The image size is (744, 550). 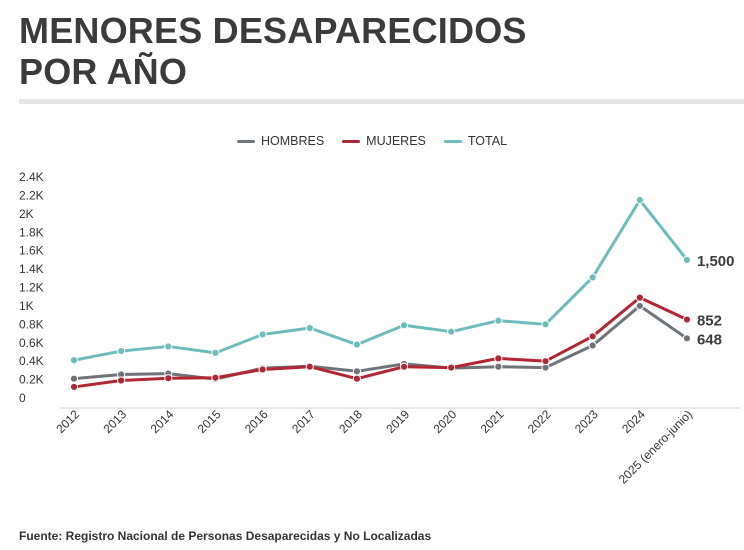 What do you see at coordinates (586, 421) in the screenshot?
I see `x-tick-label: 2023` at bounding box center [586, 421].